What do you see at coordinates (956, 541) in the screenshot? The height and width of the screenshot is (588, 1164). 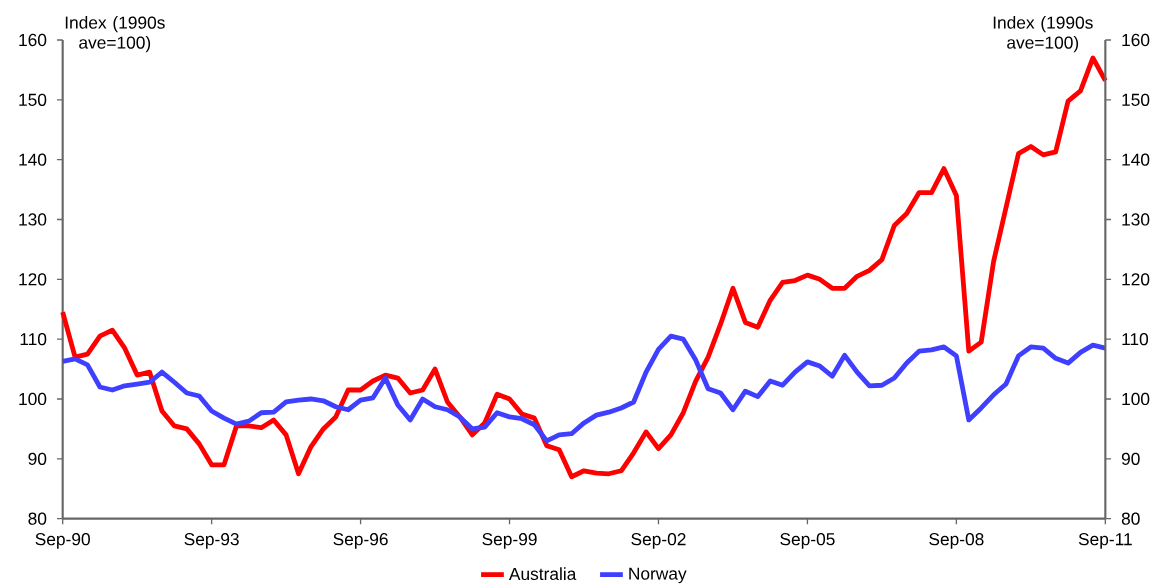 I see `x-tick-label: Sep-08` at bounding box center [956, 541].